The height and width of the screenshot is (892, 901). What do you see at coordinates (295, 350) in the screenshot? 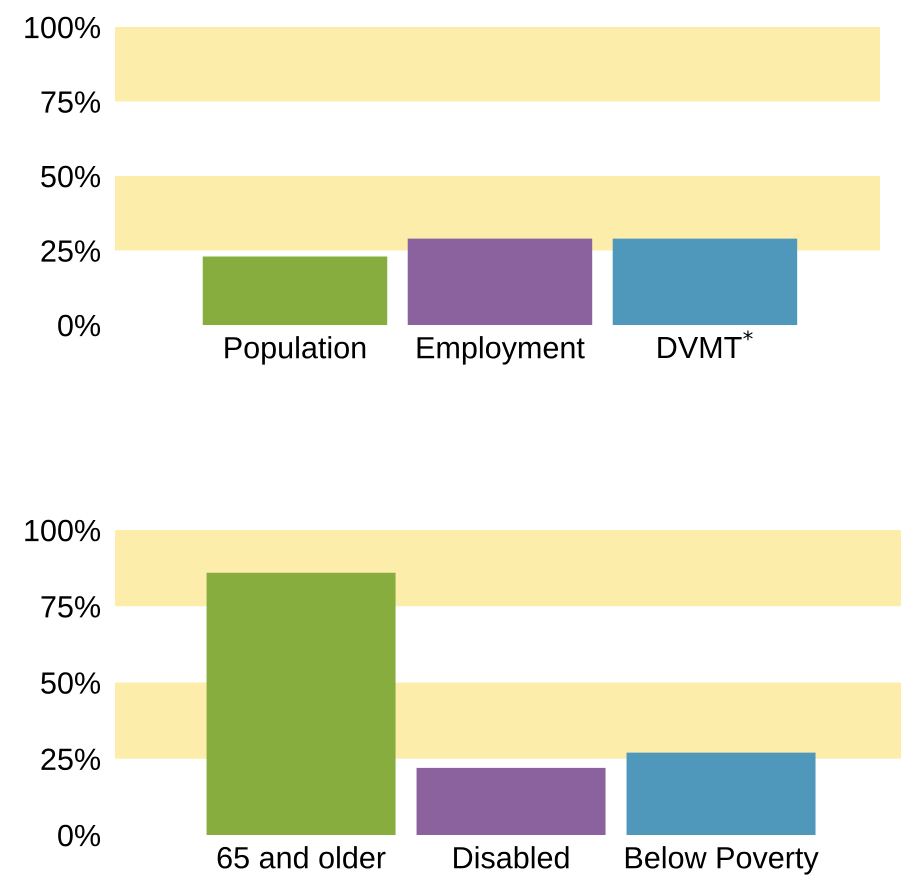
I see `x-tick-label: Population` at bounding box center [295, 350].